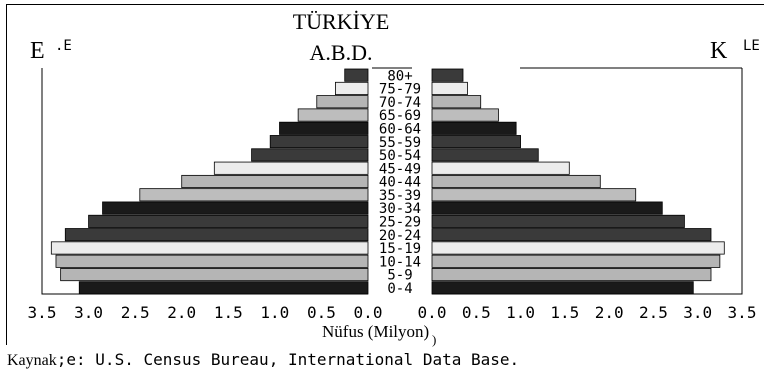 This screenshot has width=767, height=381. I want to click on age-label: 0-4, so click(399, 289).